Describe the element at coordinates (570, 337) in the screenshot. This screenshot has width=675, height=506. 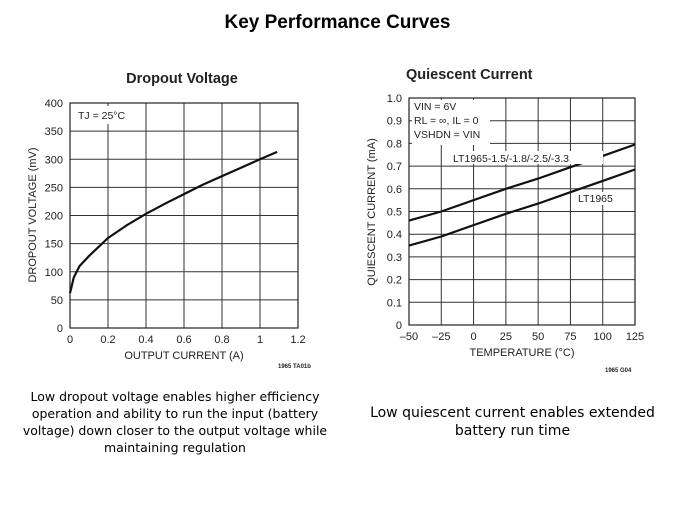
I see `x-tick-label: 75` at that location.